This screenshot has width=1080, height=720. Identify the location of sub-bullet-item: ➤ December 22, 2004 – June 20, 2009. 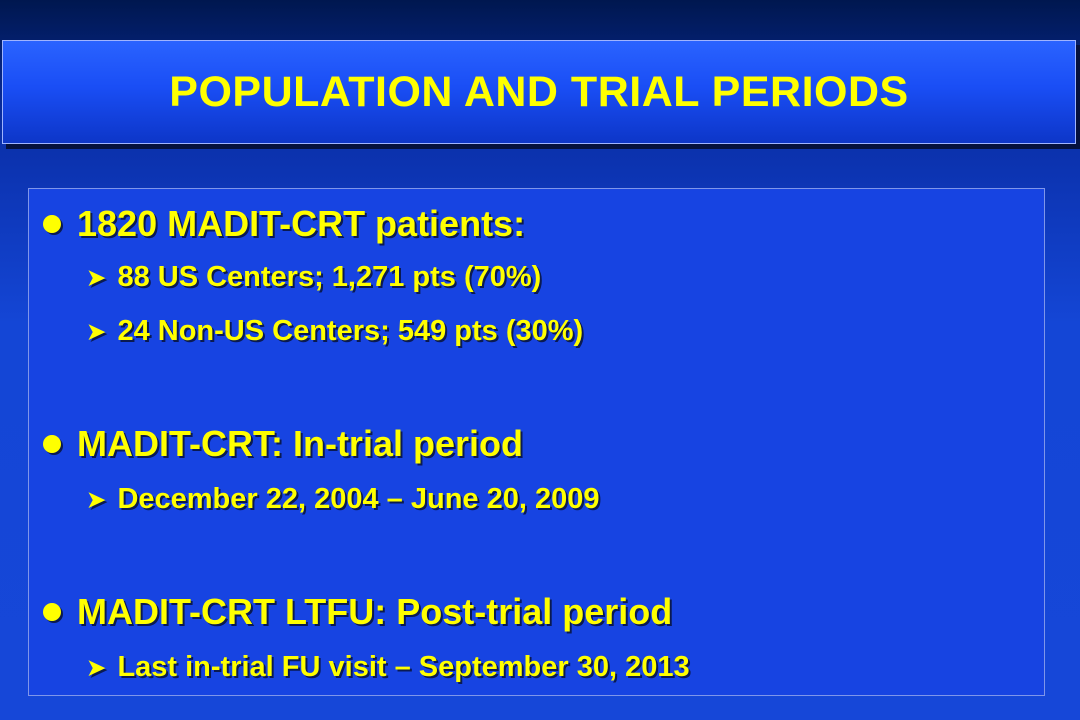
(343, 499).